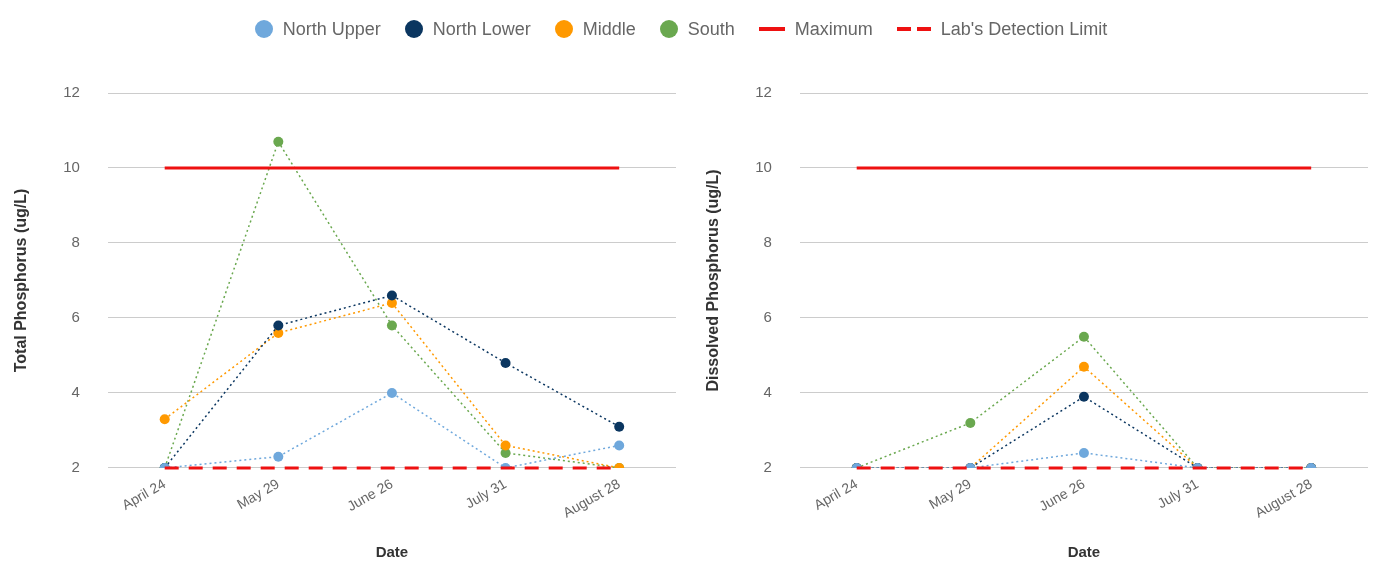 The height and width of the screenshot is (573, 1386). What do you see at coordinates (713, 280) in the screenshot?
I see `y-axis-title: Dissolved Phosphorus (ug/L)` at bounding box center [713, 280].